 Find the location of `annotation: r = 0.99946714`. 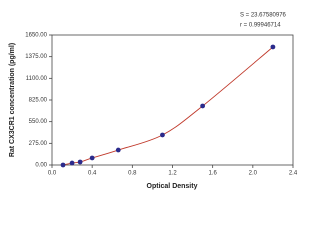

annotation: r = 0.99946714 is located at coordinates (260, 26).